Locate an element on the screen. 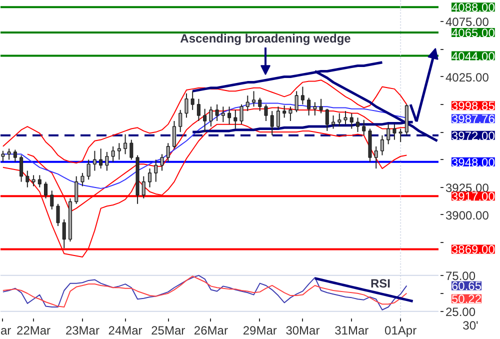 Image resolution: width=500 pixels, height=339 pixels. x-tick-label: 25Mar is located at coordinates (168, 331).